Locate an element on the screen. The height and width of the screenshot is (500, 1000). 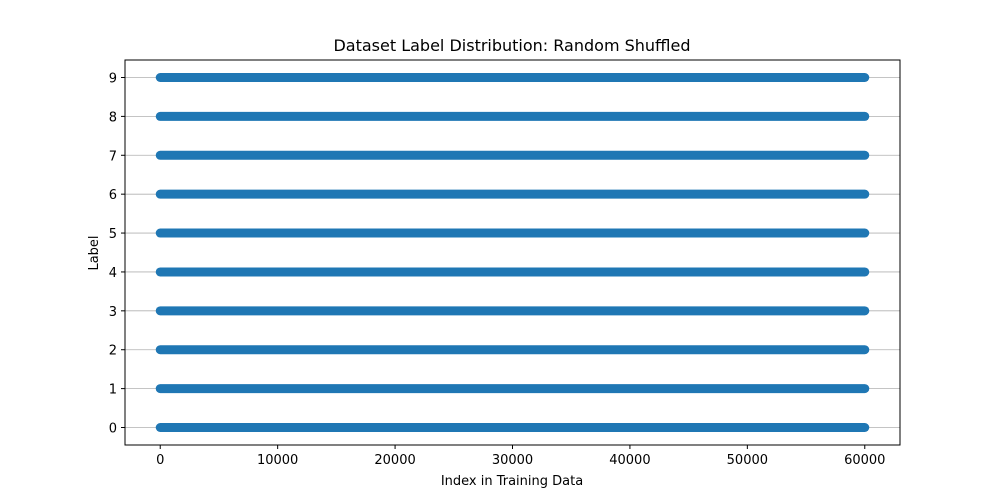
x-axis: 0 10000 20000 30000 40000 50000 60000 is located at coordinates (520, 456).